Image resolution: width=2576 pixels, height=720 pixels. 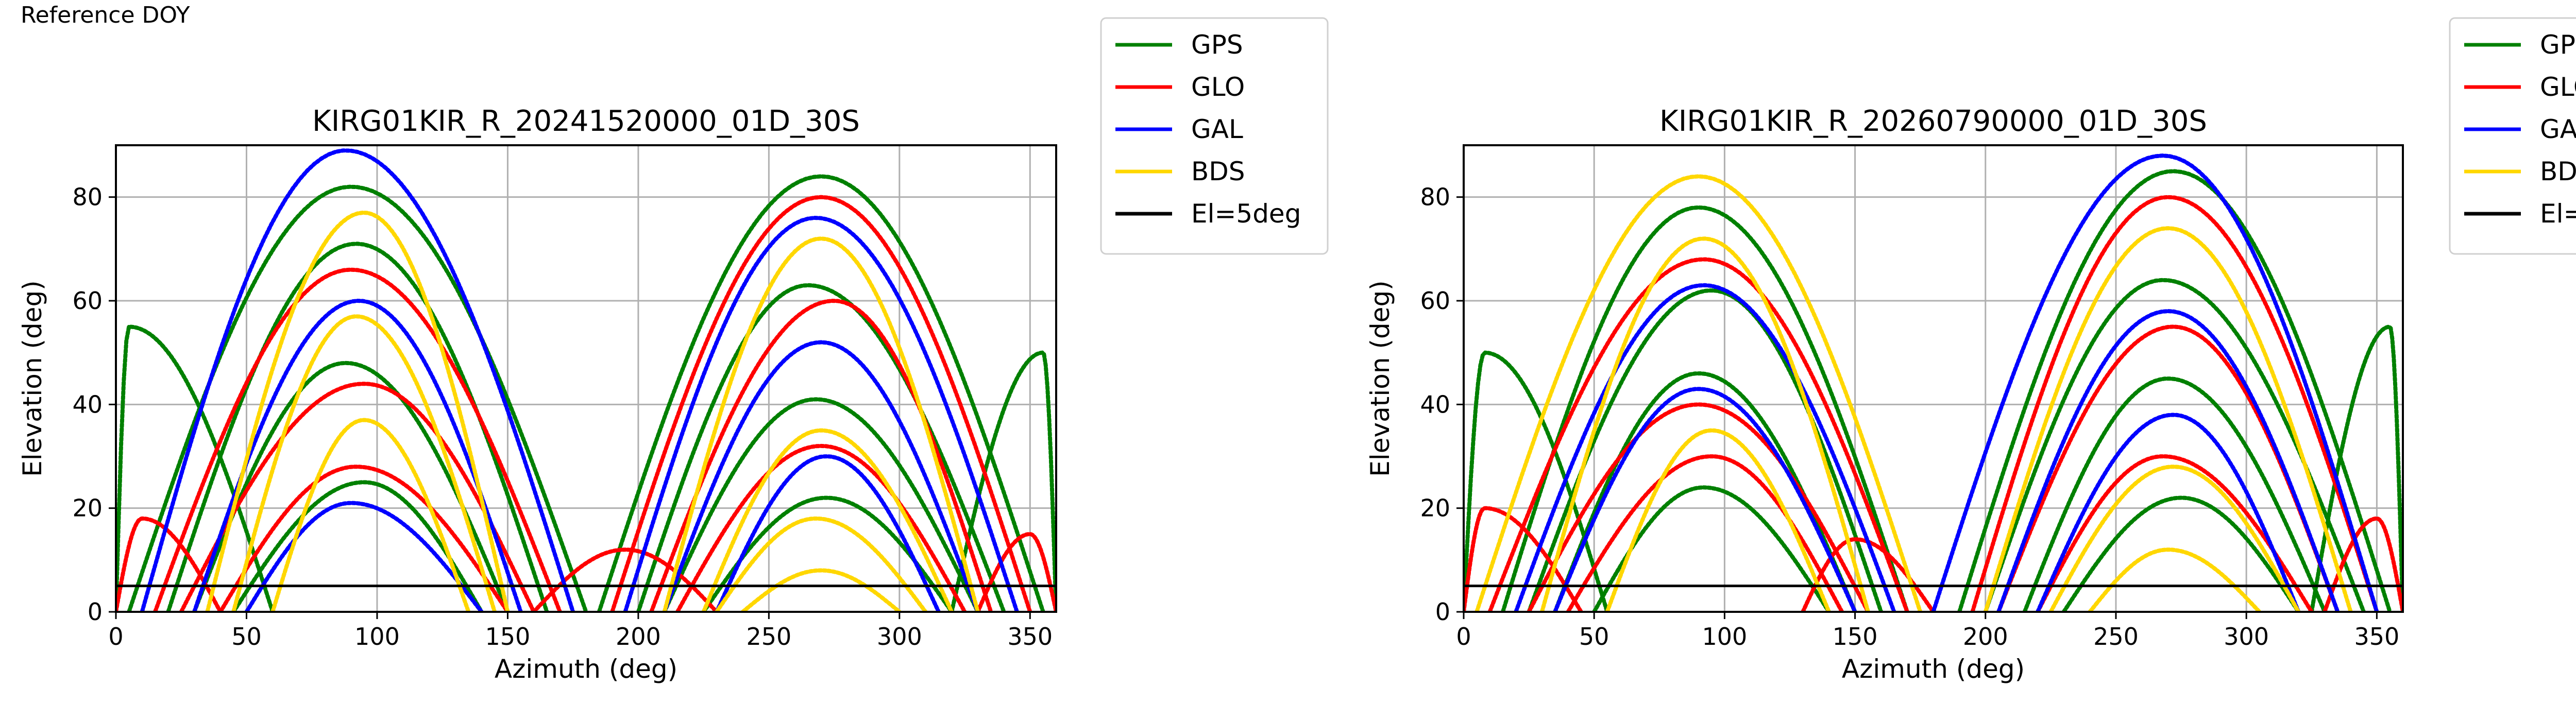 What do you see at coordinates (586, 121) in the screenshot?
I see `chart-title: KIRG01KIR_R_20241520000_01D_30S` at bounding box center [586, 121].